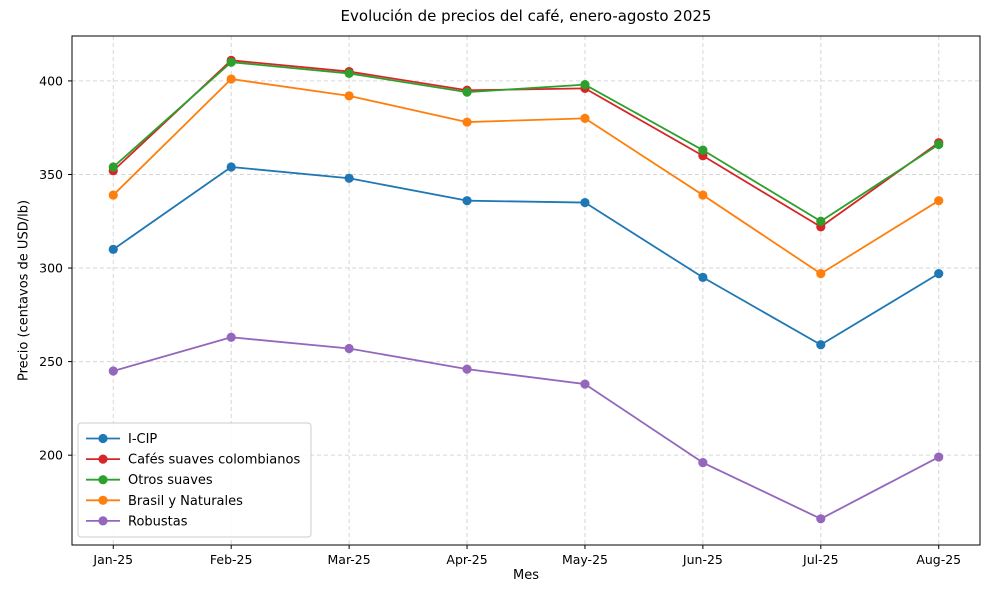 The image size is (1000, 600). Describe the element at coordinates (526, 575) in the screenshot. I see `x-axis-label: Mes` at that location.